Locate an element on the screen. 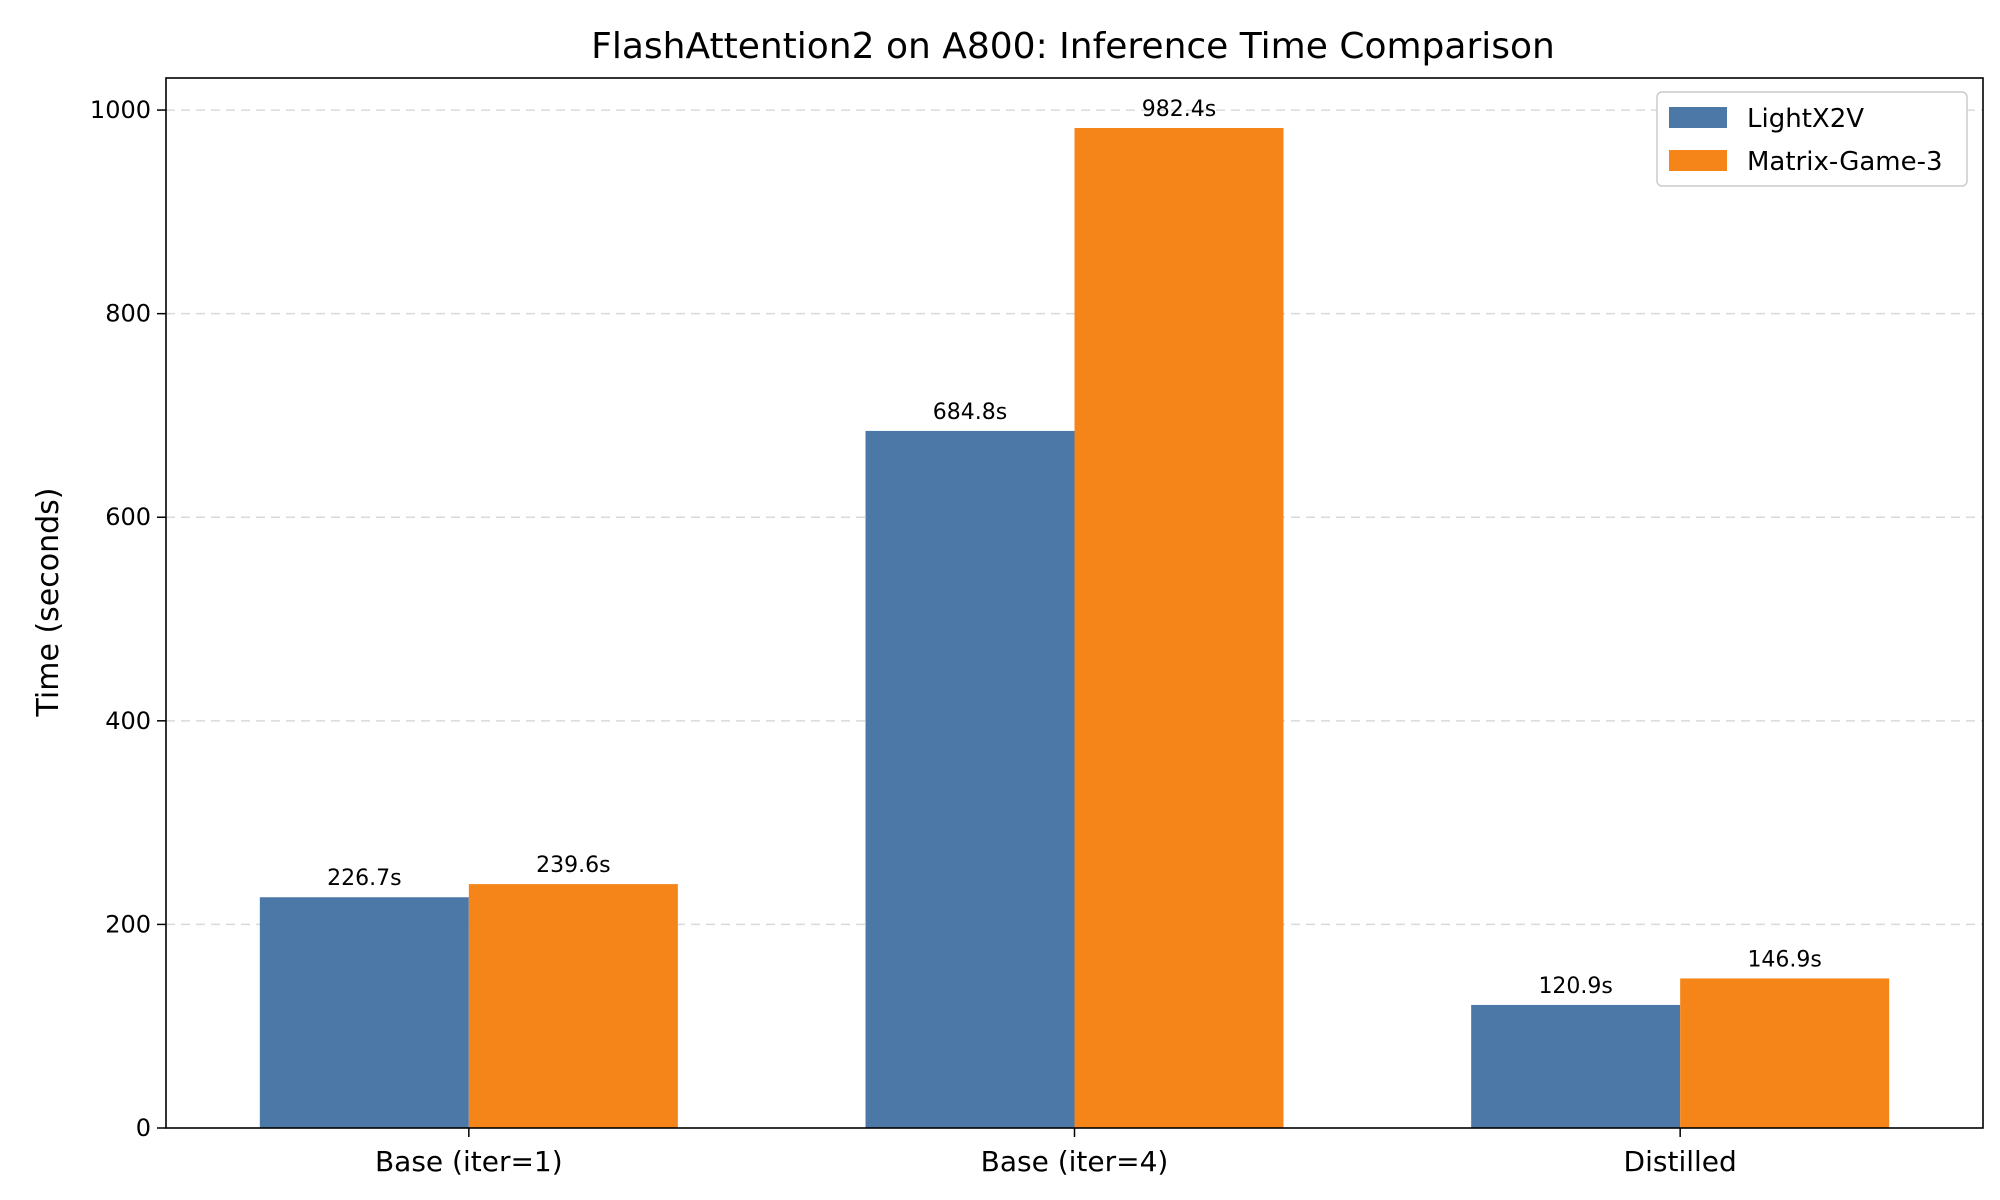 The height and width of the screenshot is (1200, 2000). x-tick-label: Distilled is located at coordinates (1680, 1161).